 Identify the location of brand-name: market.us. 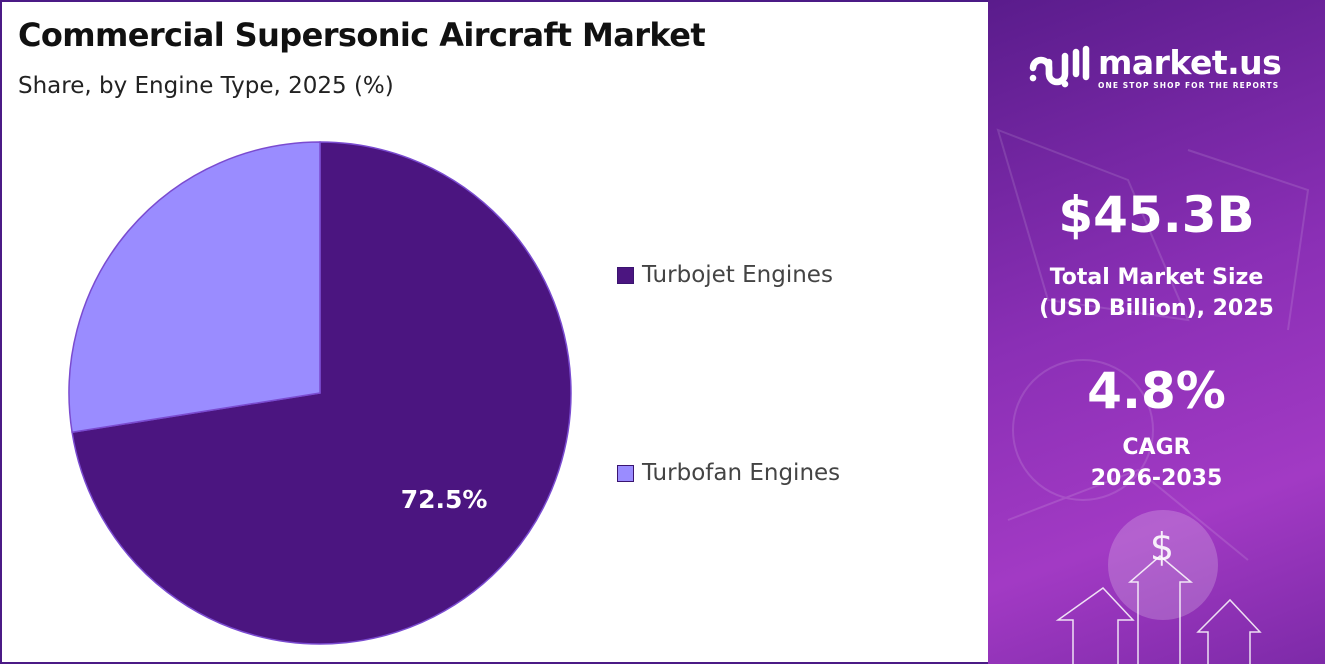
(1190, 62).